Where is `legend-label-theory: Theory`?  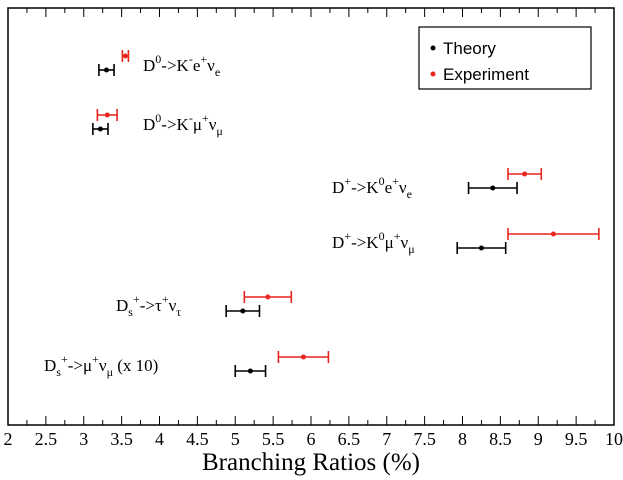
legend-label-theory: Theory is located at coordinates (469, 48).